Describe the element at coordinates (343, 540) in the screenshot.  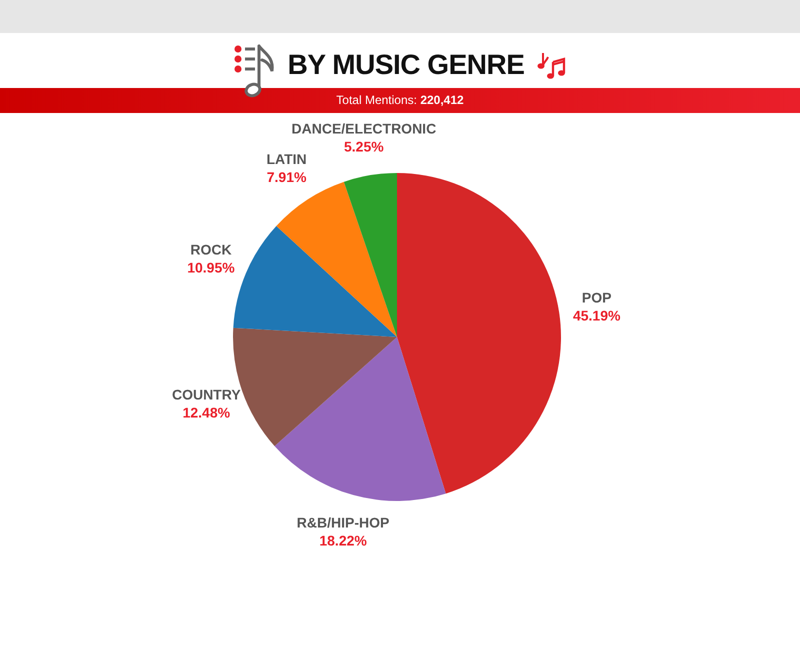
I see `data-label: 18.22%` at that location.